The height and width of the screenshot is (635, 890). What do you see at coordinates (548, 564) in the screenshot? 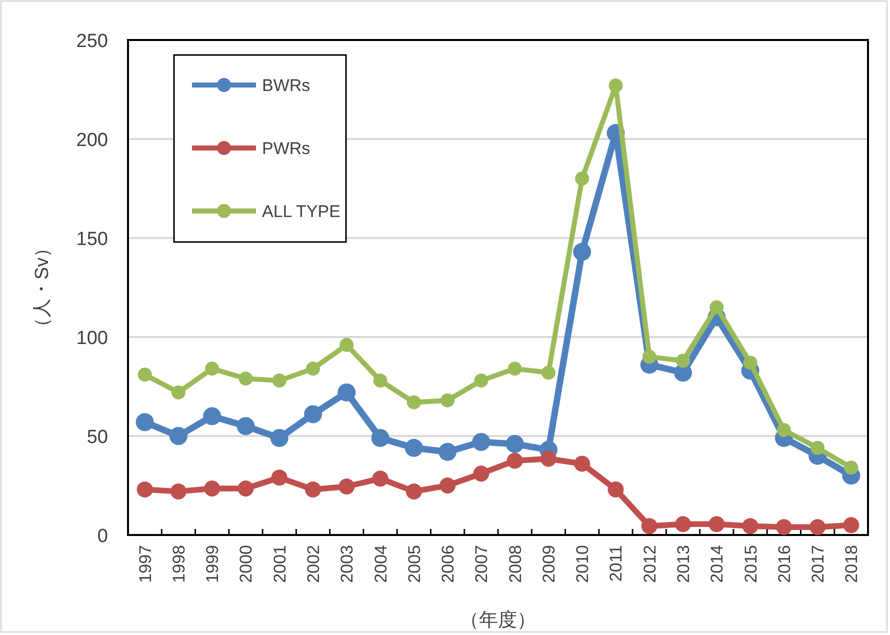
I see `x-tick-label: 2009` at bounding box center [548, 564].